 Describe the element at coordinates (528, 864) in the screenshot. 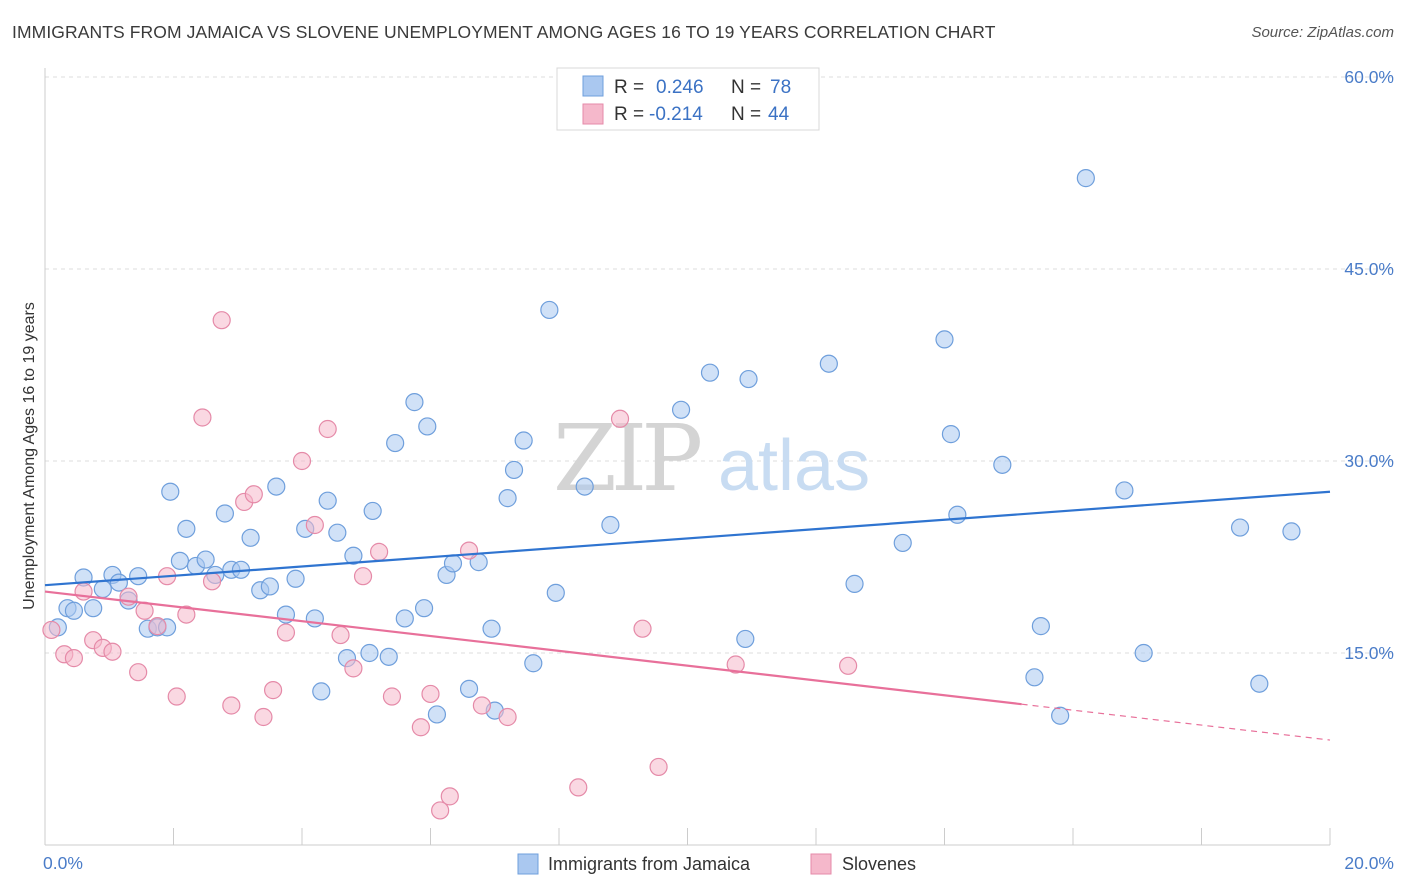

I see `bottom-legend-swatch-jamaica` at that location.